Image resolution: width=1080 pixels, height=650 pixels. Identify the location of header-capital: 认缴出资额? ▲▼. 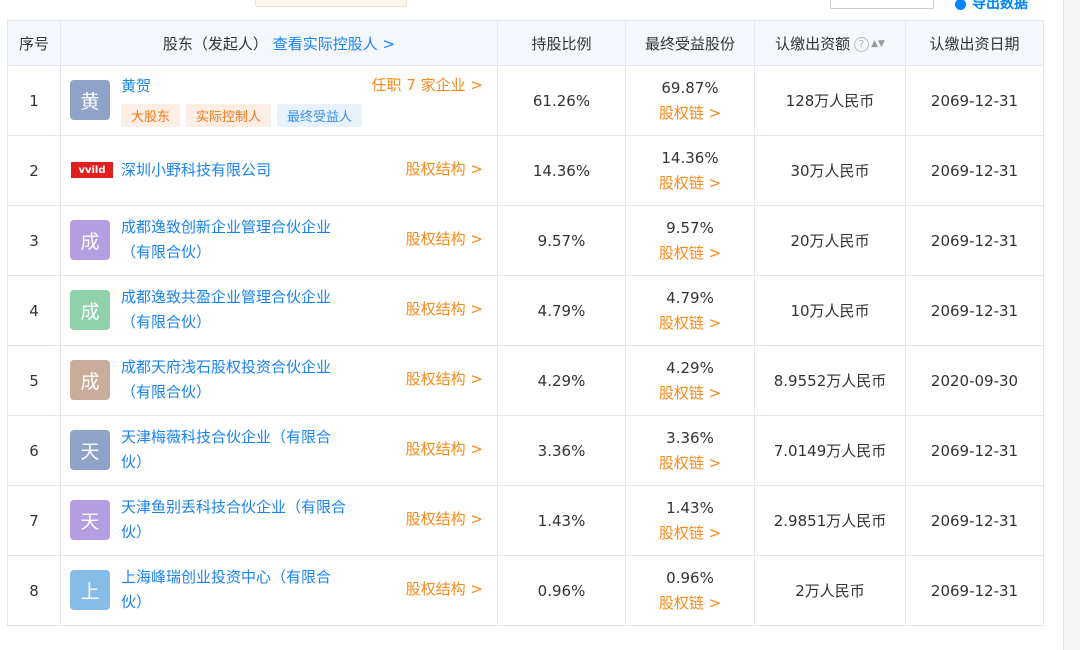
(830, 43).